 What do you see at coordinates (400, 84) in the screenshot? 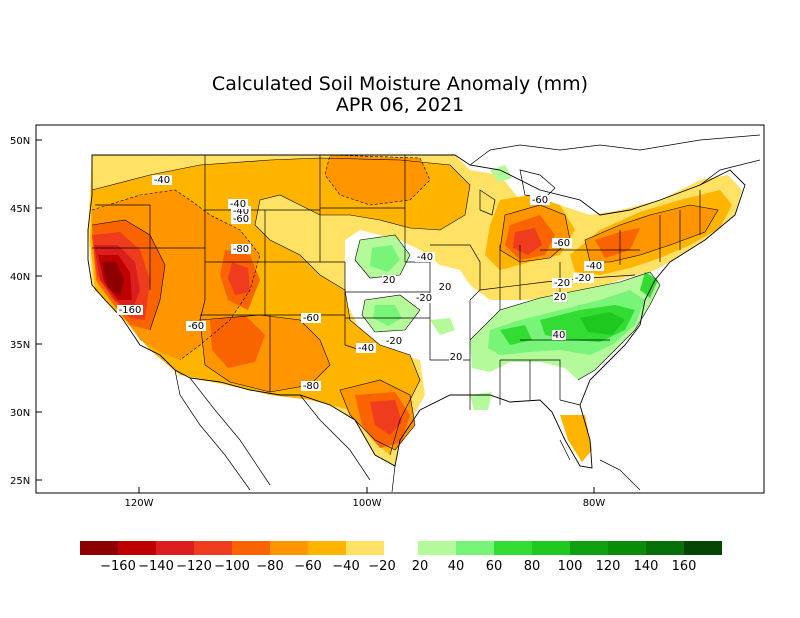
I see `map-title: Calculated Soil Moisture Anomaly (mm)` at bounding box center [400, 84].